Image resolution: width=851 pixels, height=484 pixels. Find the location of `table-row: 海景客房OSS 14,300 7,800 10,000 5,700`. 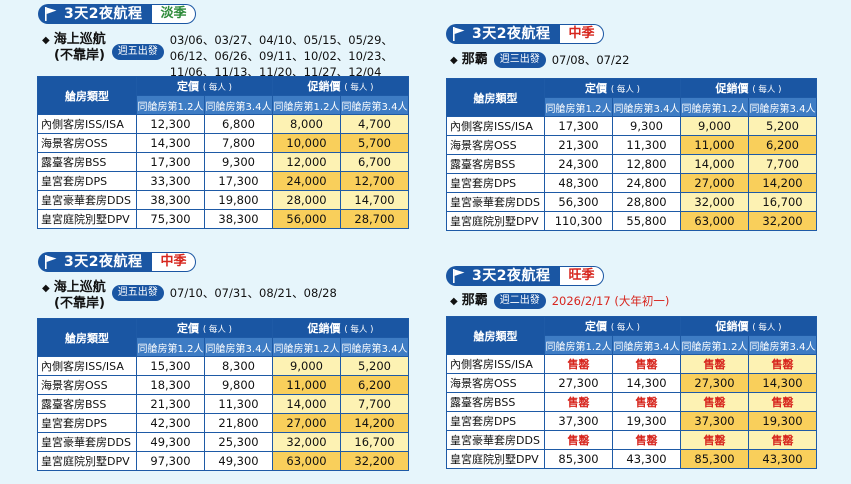

table-row: 海景客房OSS 14,300 7,800 10,000 5,700 is located at coordinates (223, 143).